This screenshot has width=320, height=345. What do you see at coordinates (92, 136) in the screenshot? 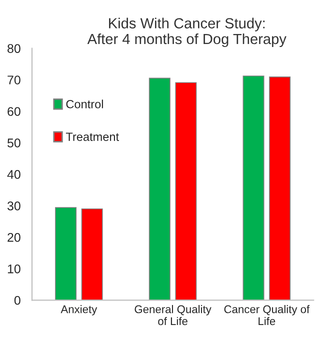
I see `legend-label: Treatment` at bounding box center [92, 136].